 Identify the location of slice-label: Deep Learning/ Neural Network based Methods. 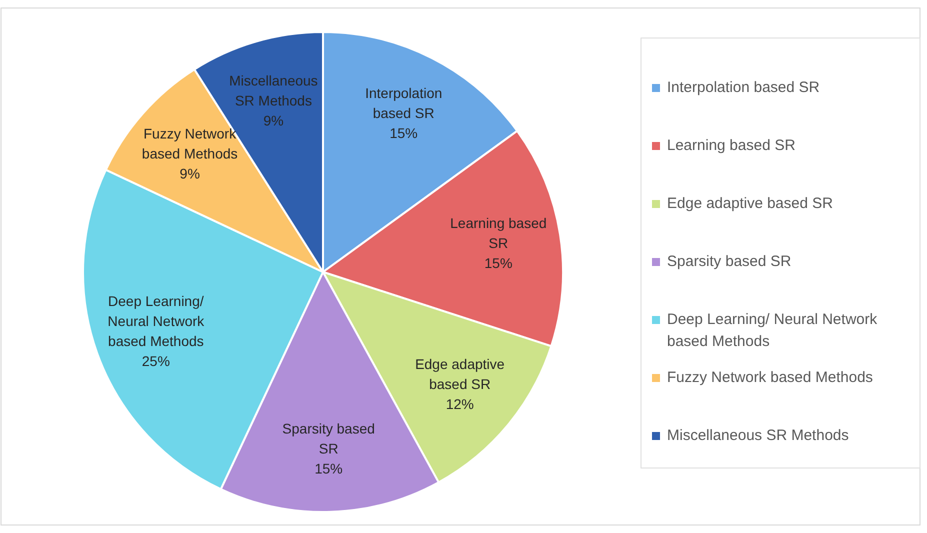
(157, 320).